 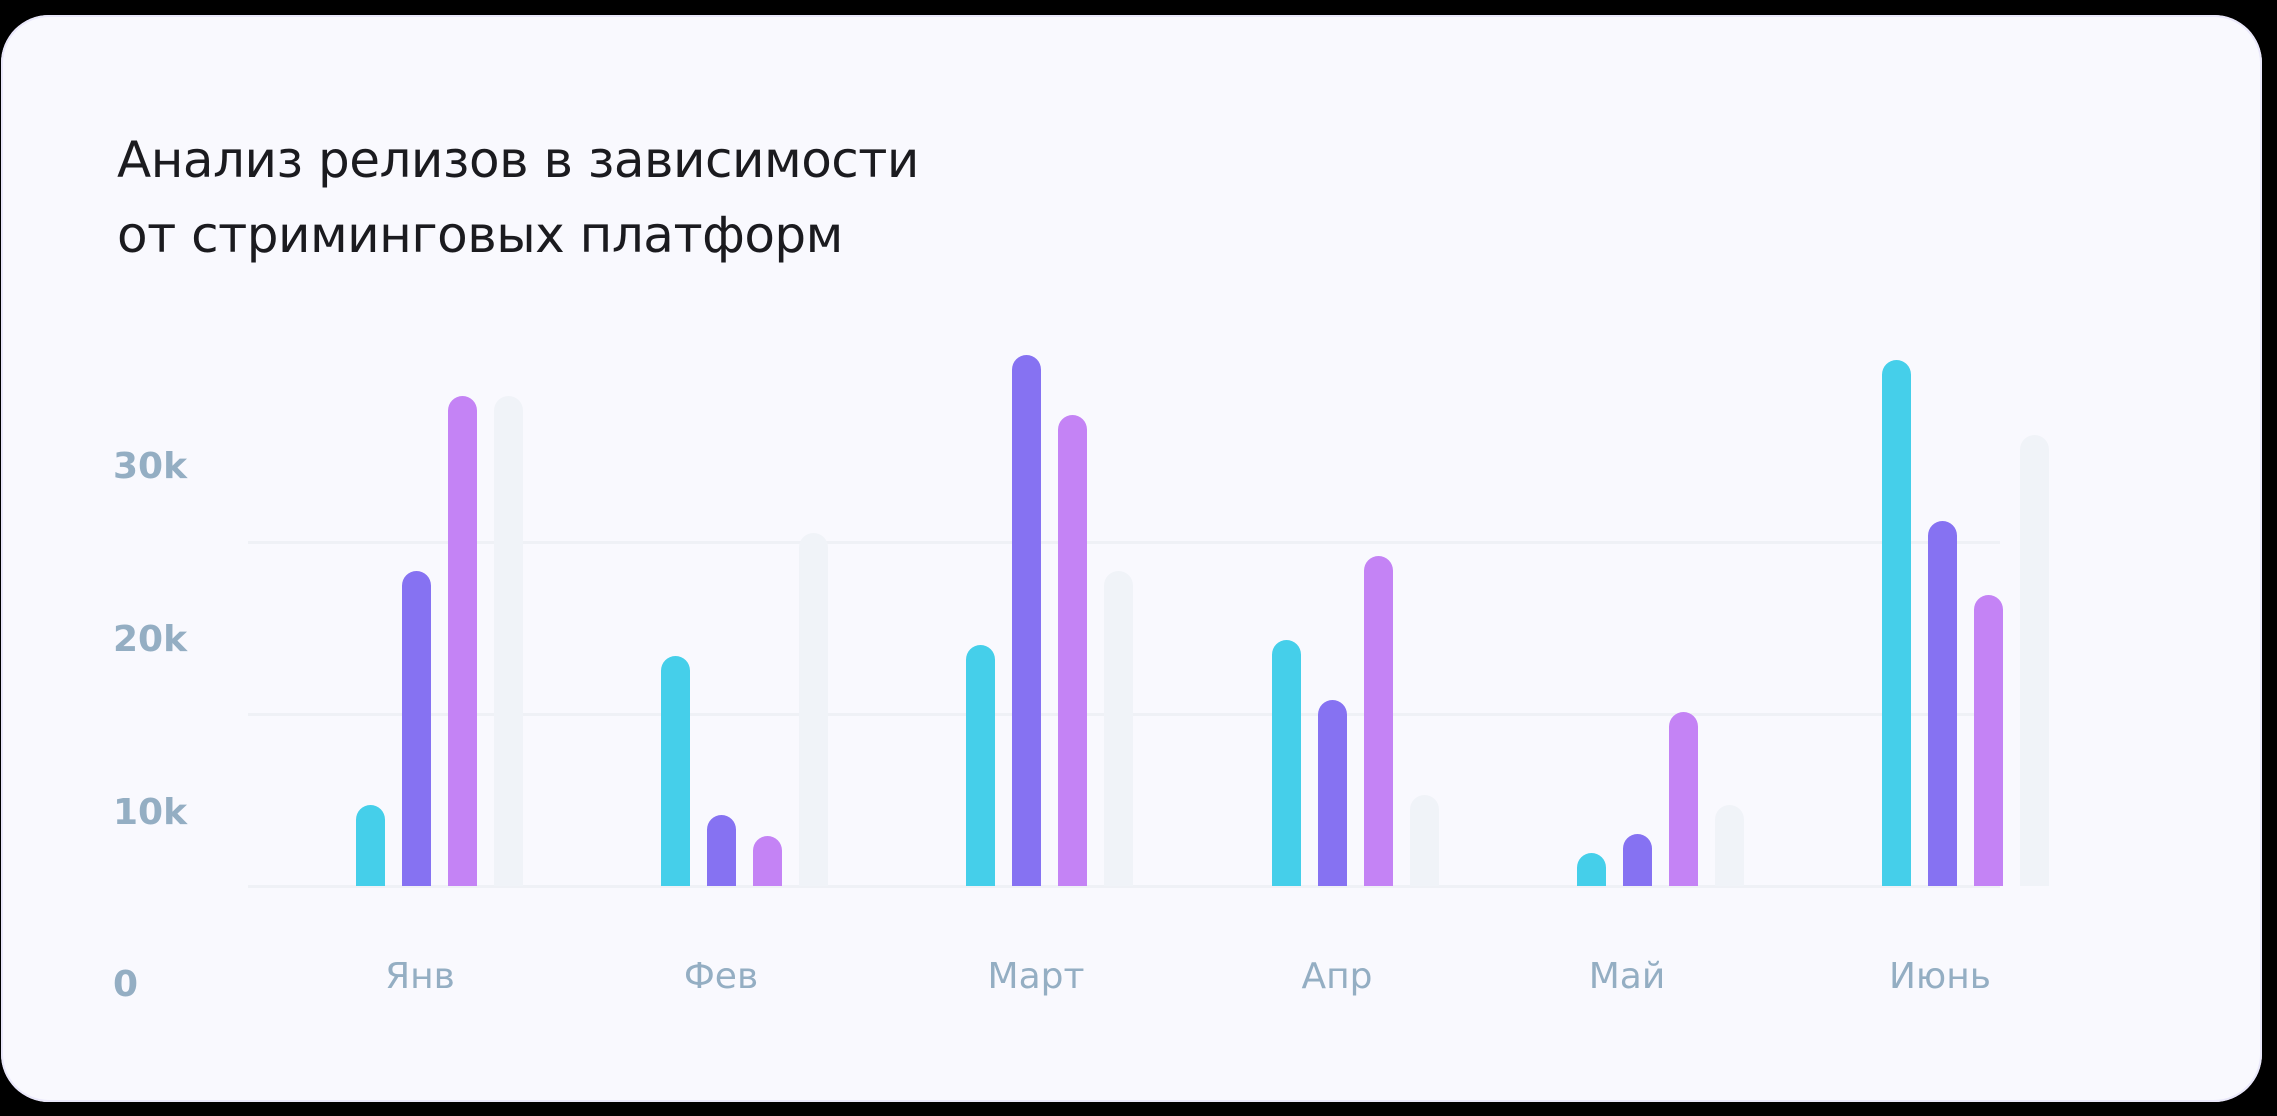 What do you see at coordinates (150, 466) in the screenshot?
I see `y-tick-30k: 30k` at bounding box center [150, 466].